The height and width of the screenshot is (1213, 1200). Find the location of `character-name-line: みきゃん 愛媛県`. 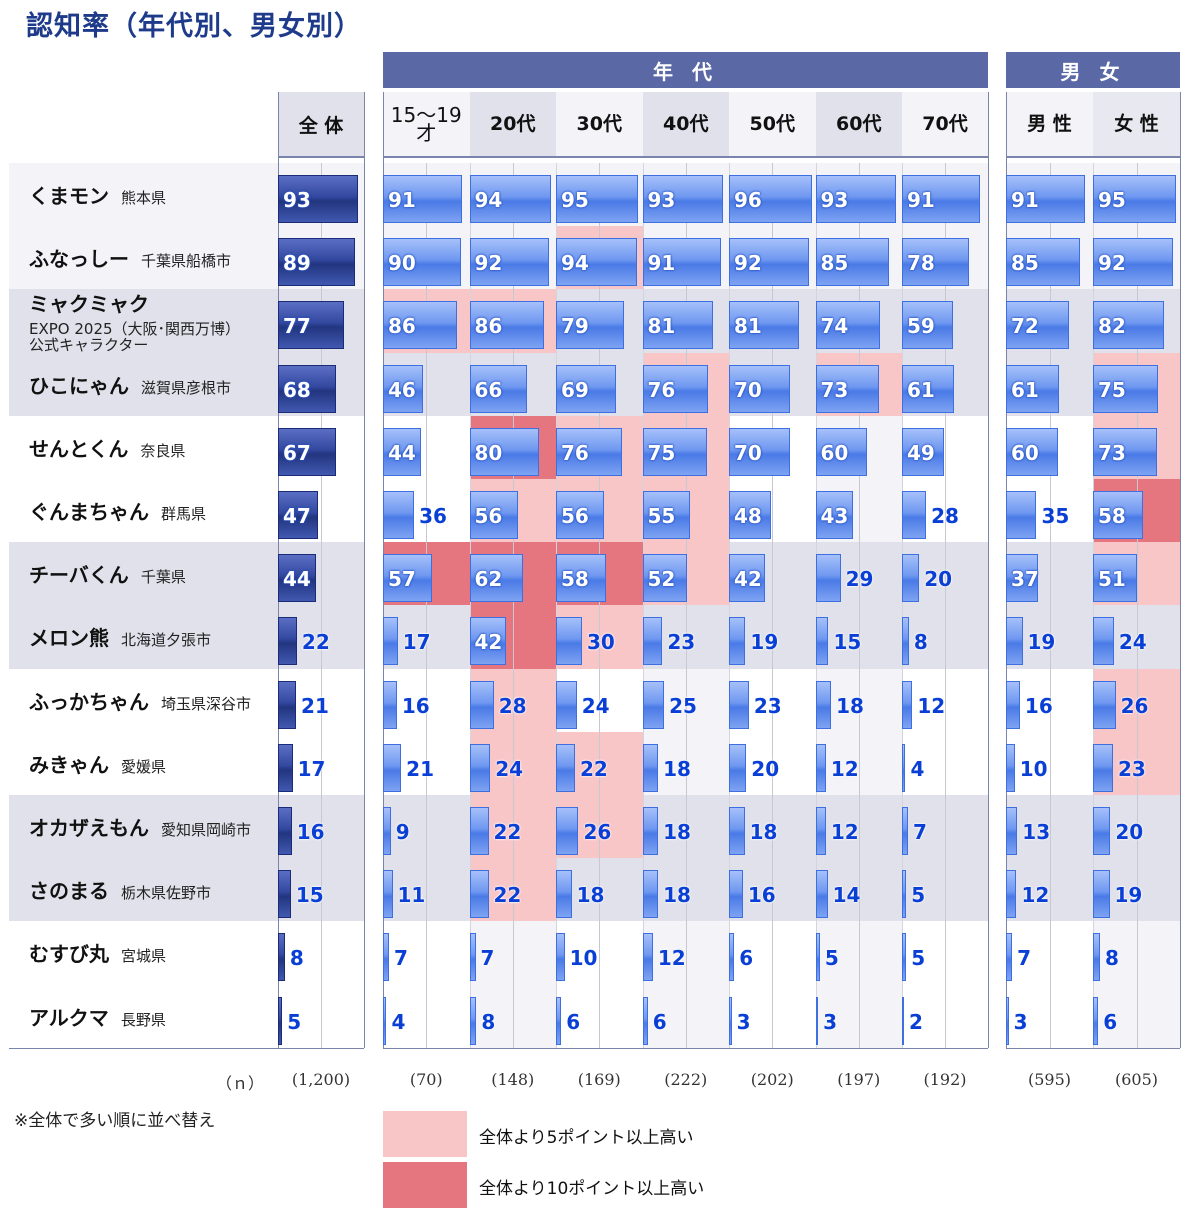

character-name-line: みきゃん 愛媛県 is located at coordinates (153, 763).